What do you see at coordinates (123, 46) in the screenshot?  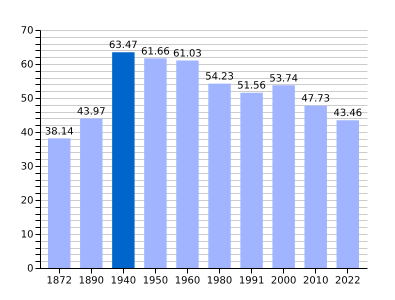 I see `data-label: 63.47` at bounding box center [123, 46].